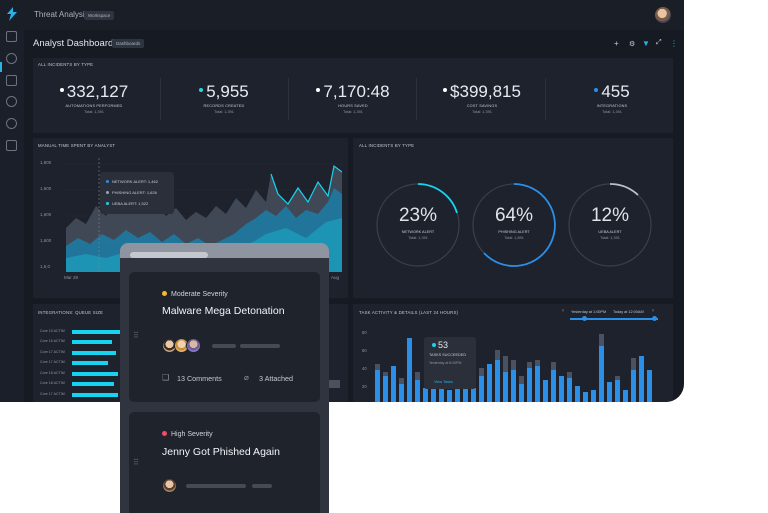 This screenshot has height=513, width=768. I want to click on tooltip-text: NETWORK ALERT: 1,462, so click(135, 181).